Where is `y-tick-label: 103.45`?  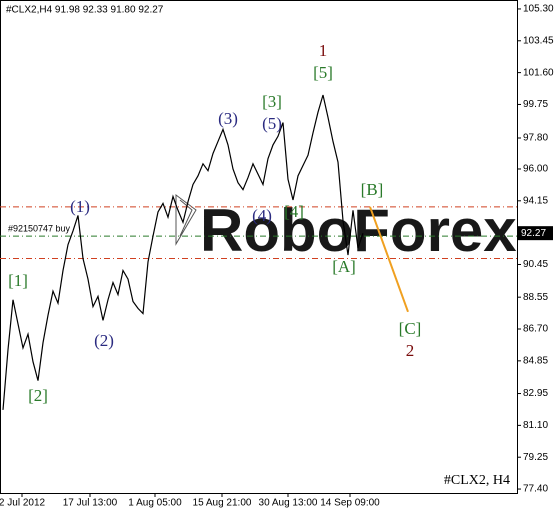
y-tick-label: 103.45 is located at coordinates (538, 40).